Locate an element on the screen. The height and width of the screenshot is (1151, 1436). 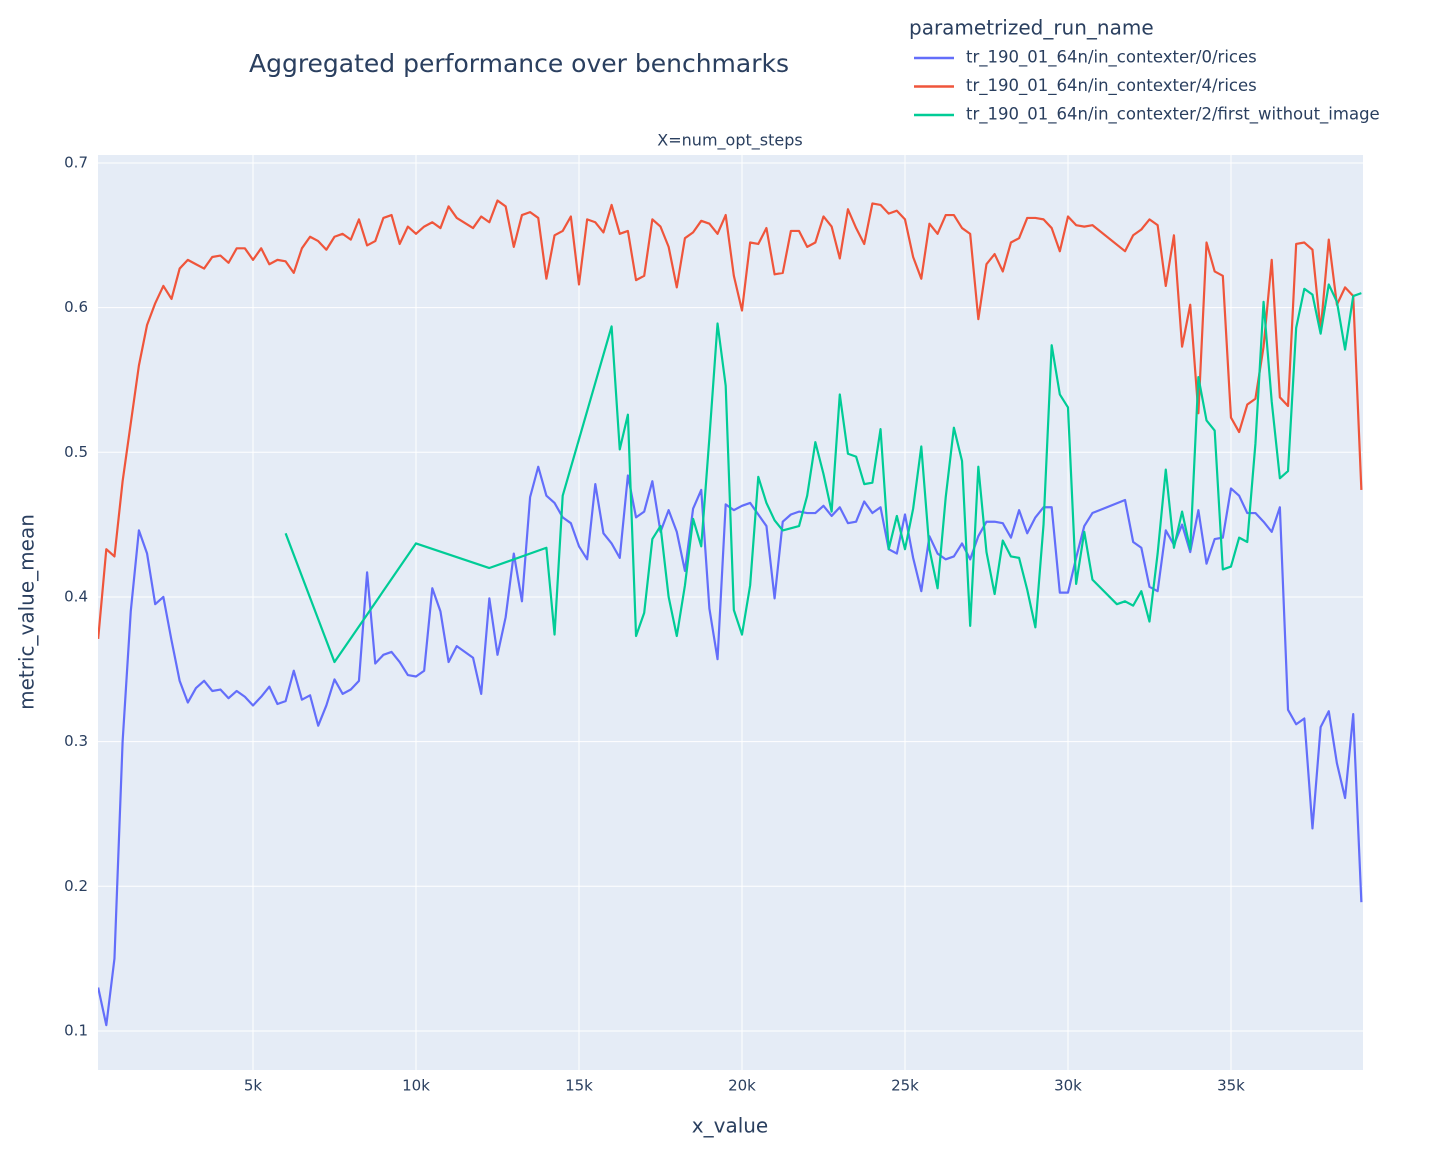
y-tick-label: 0.4 is located at coordinates (76, 596).